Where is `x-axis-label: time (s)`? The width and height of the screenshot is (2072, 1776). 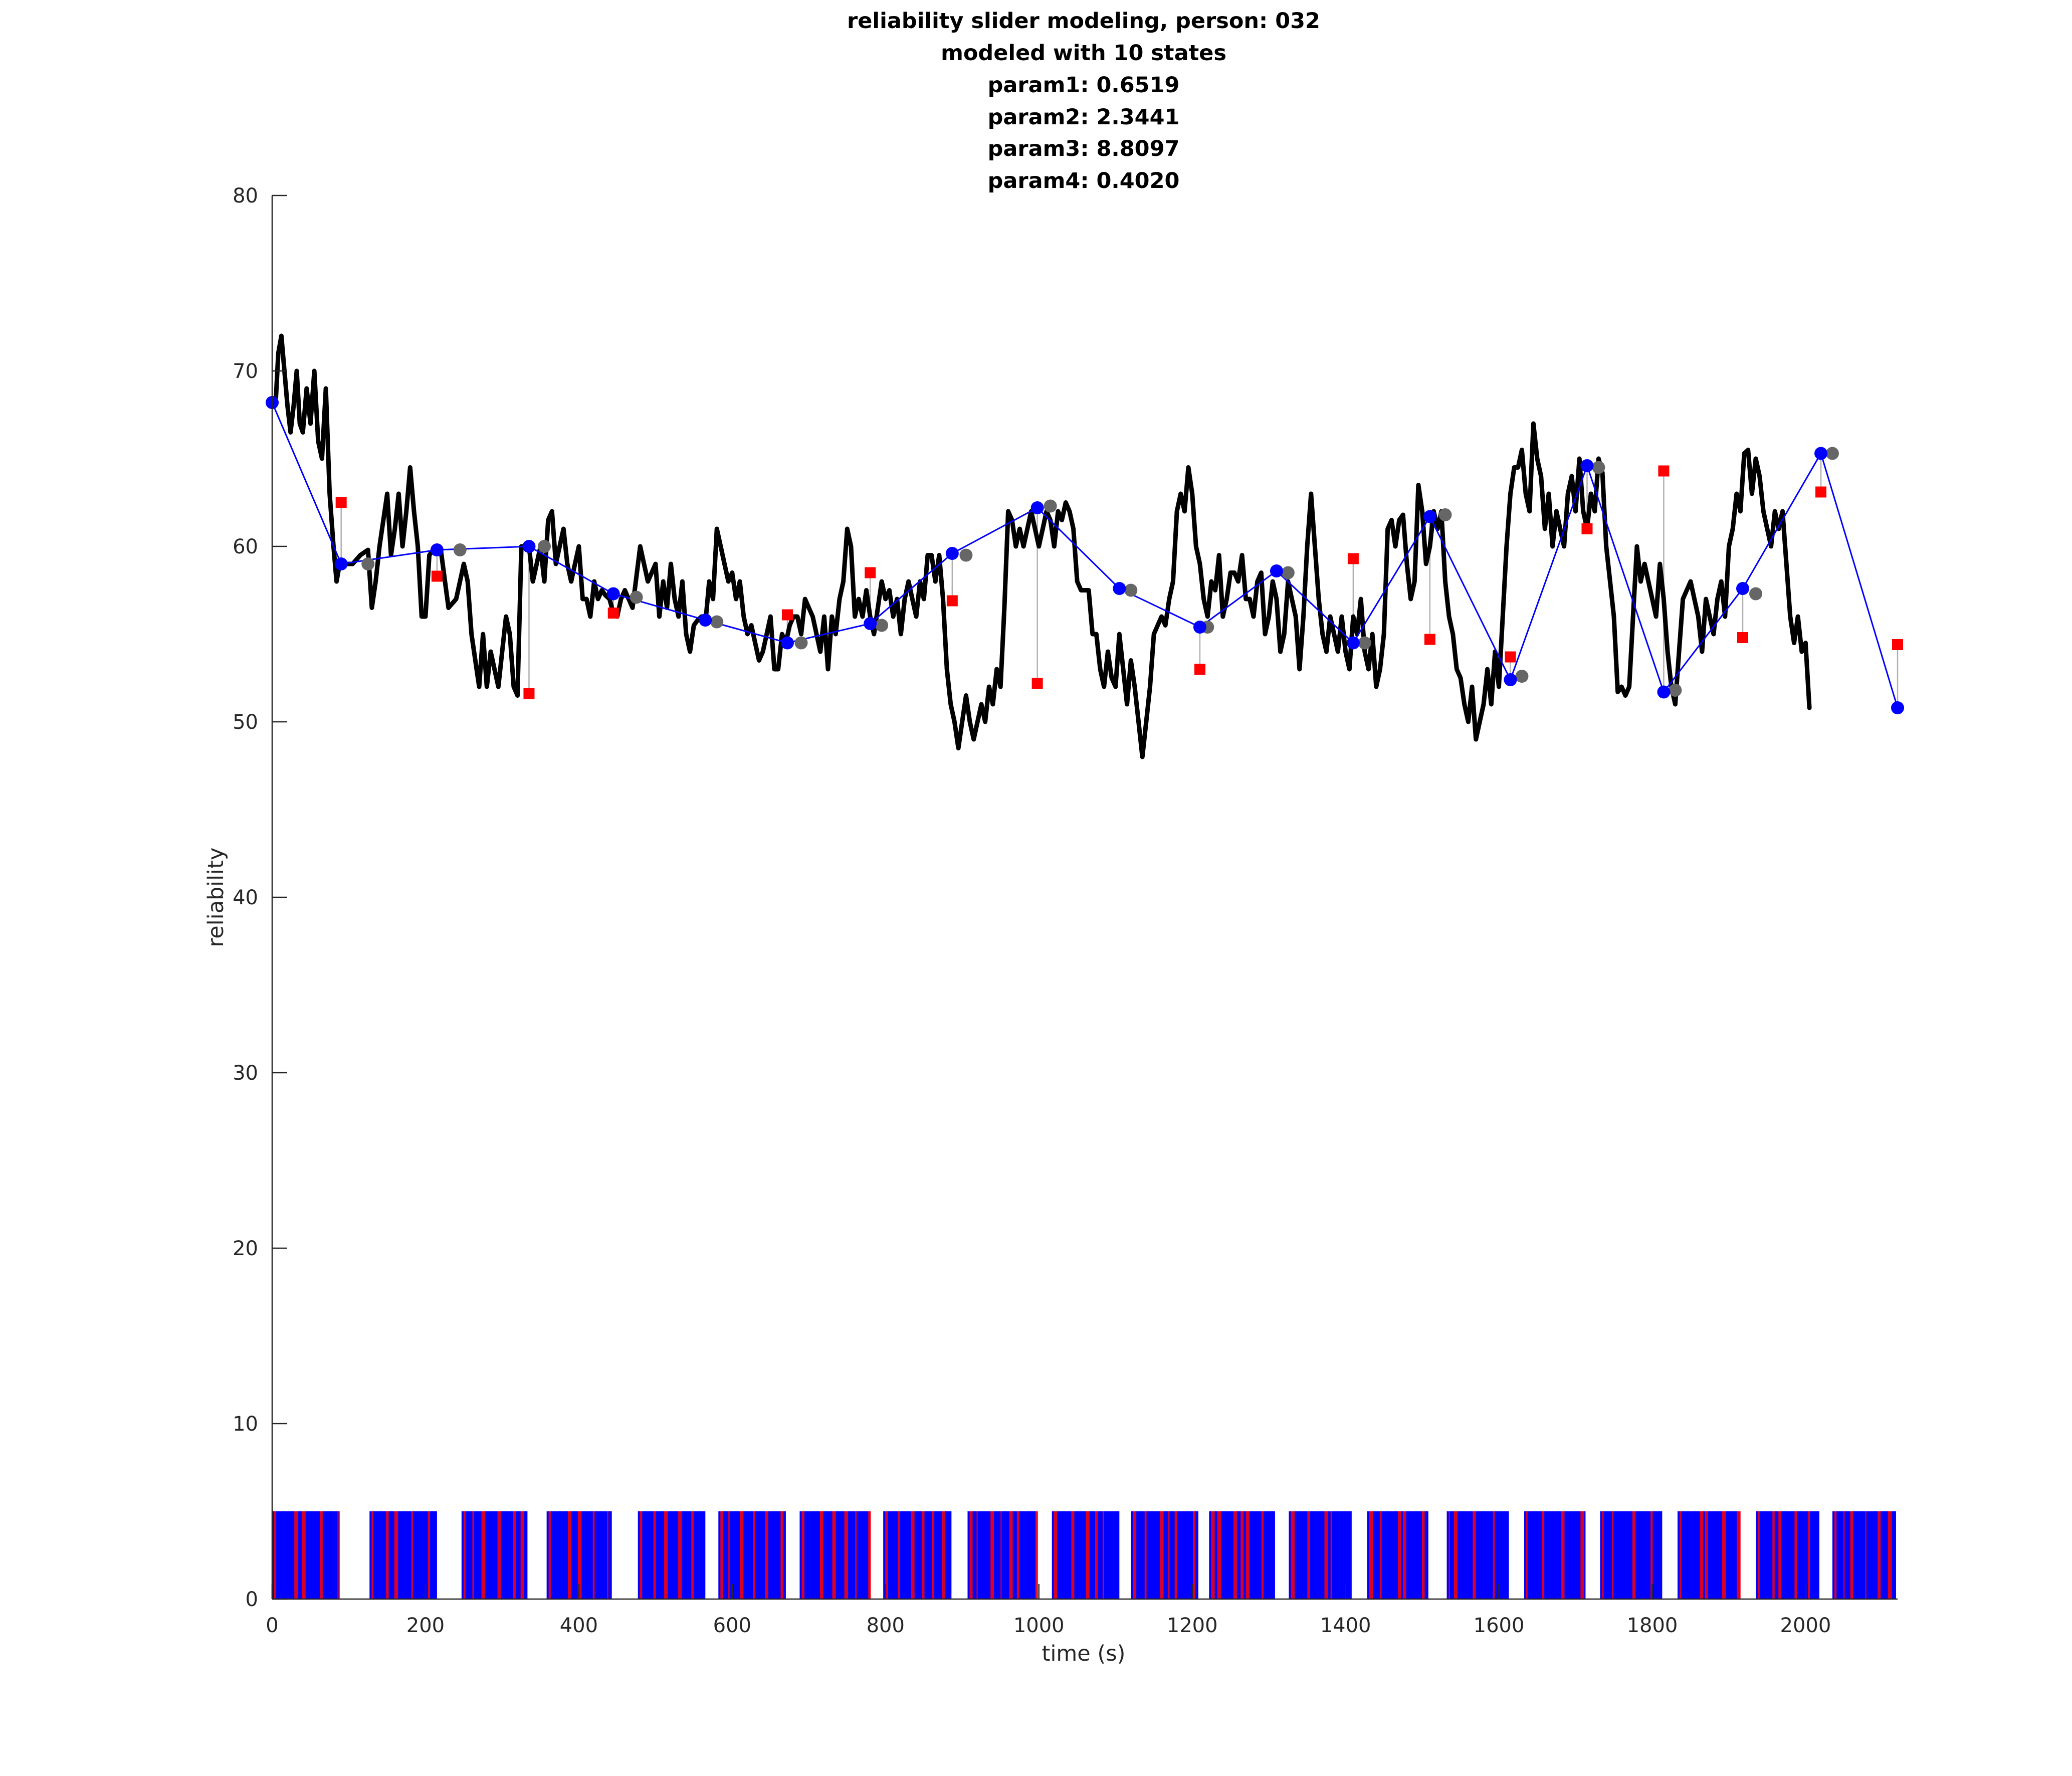 x-axis-label: time (s) is located at coordinates (1084, 1653).